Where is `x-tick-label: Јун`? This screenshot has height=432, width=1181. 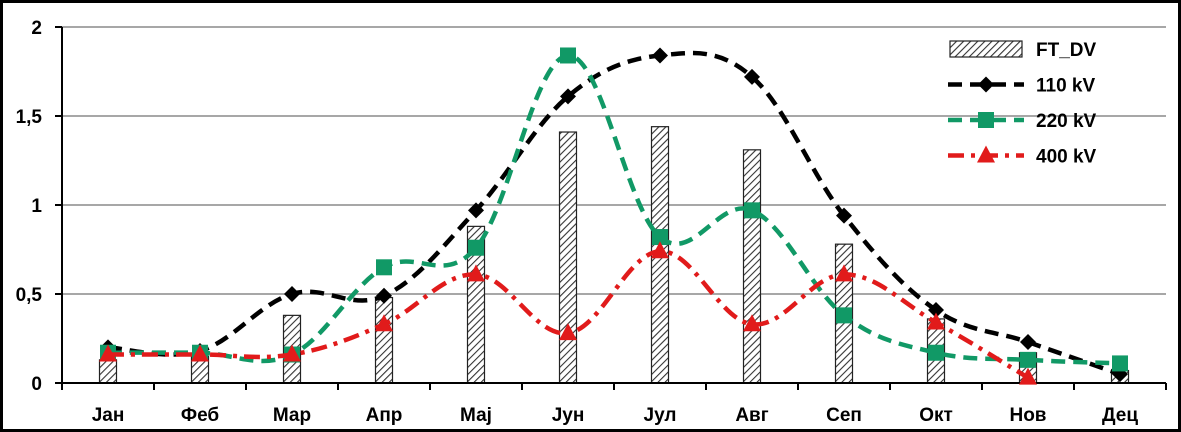
x-tick-label: Јун is located at coordinates (568, 415).